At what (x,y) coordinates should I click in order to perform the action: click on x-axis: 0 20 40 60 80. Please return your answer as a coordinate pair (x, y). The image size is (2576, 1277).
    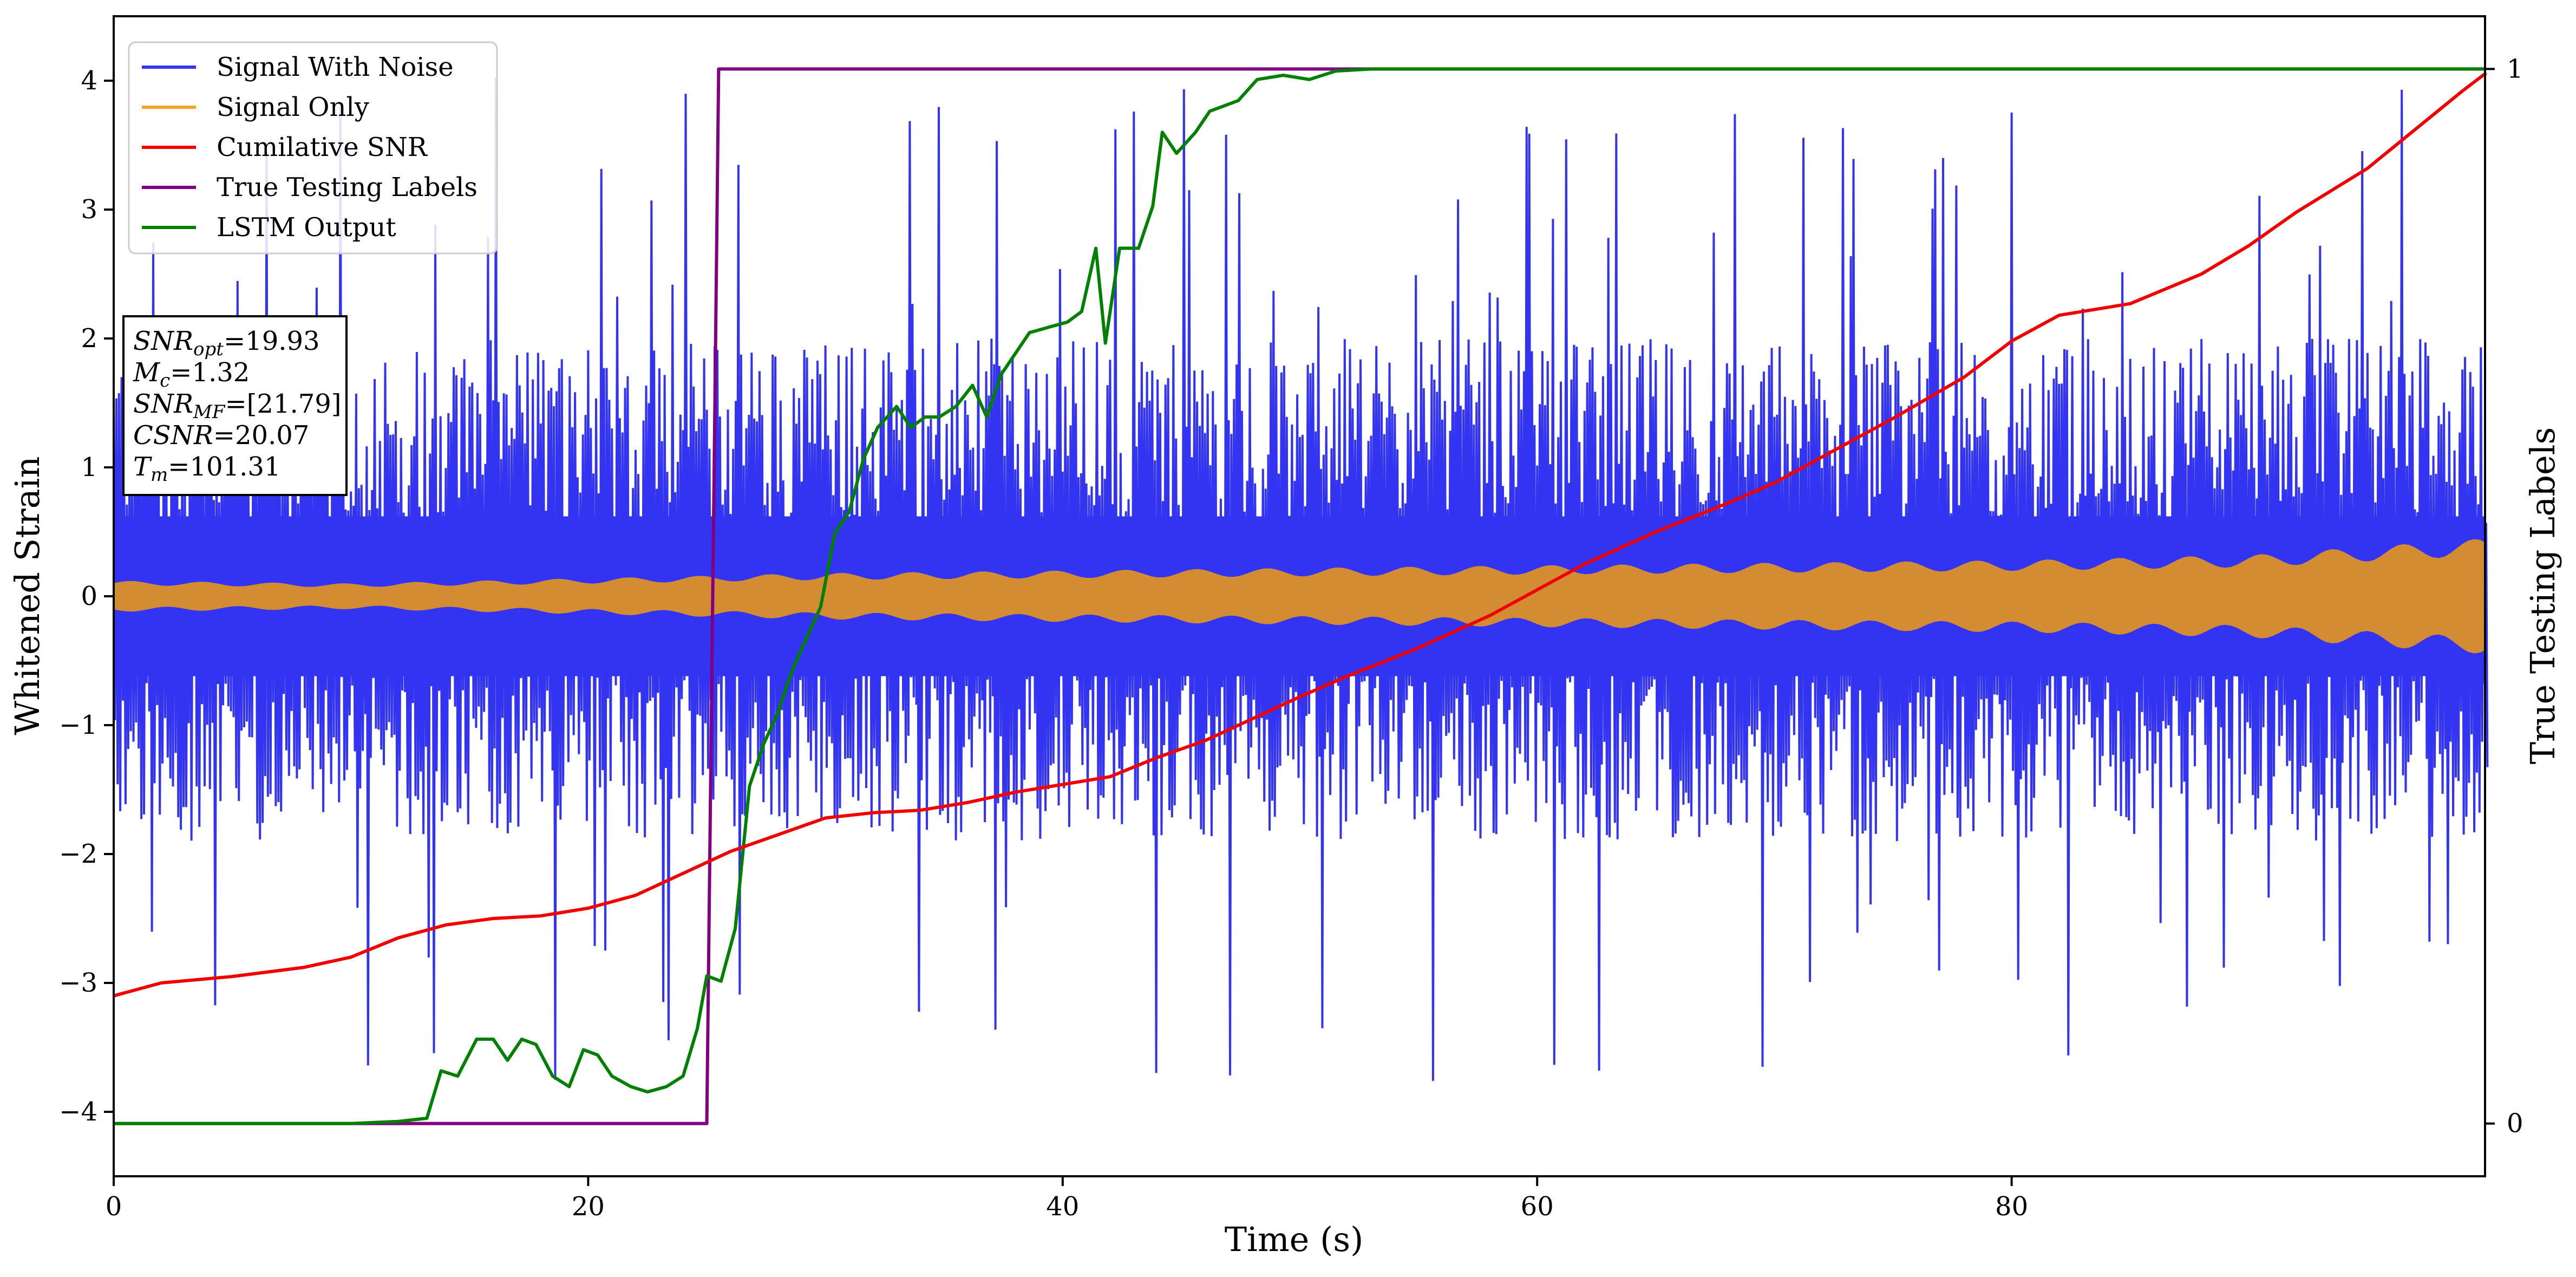
    Looking at the image, I should click on (1067, 1199).